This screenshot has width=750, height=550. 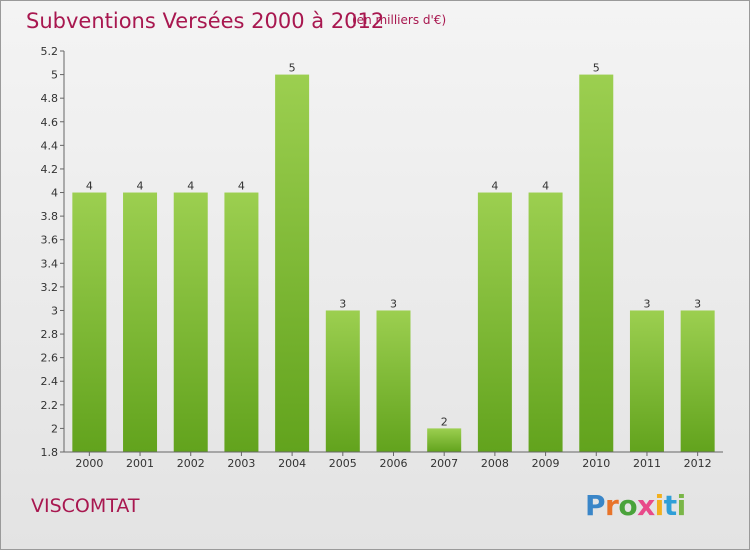 What do you see at coordinates (546, 463) in the screenshot?
I see `x-tick-label: 2009` at bounding box center [546, 463].